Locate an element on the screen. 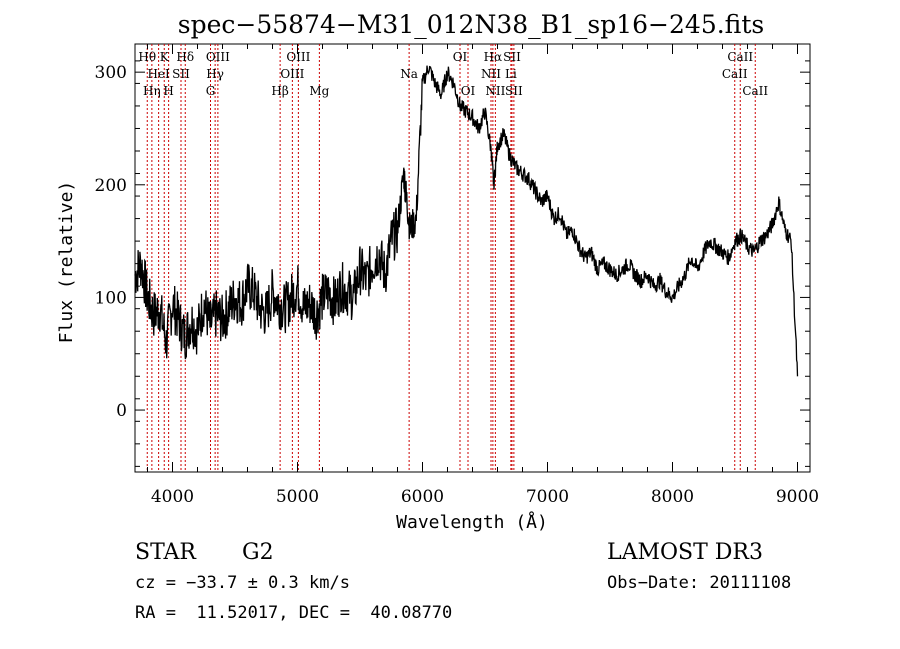 This screenshot has width=900, height=649. line-label-2: HeI is located at coordinates (158, 74).